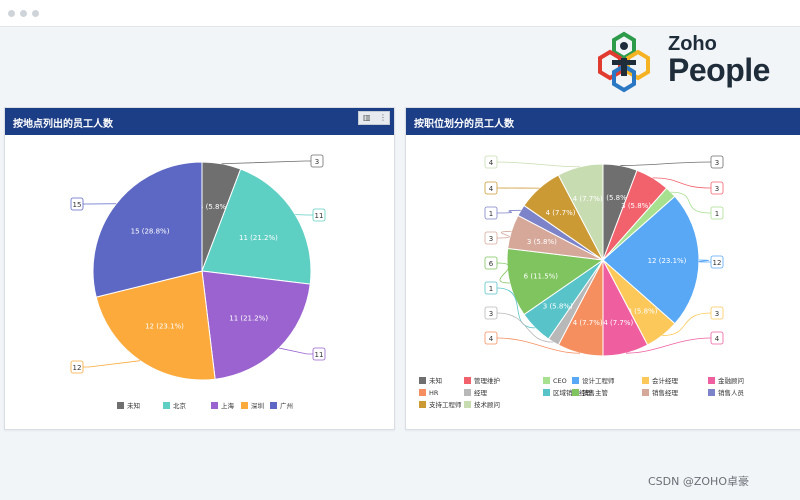 Image resolution: width=800 pixels, height=500 pixels. I want to click on chart-title: 按地点列出的员工人数, so click(63, 124).